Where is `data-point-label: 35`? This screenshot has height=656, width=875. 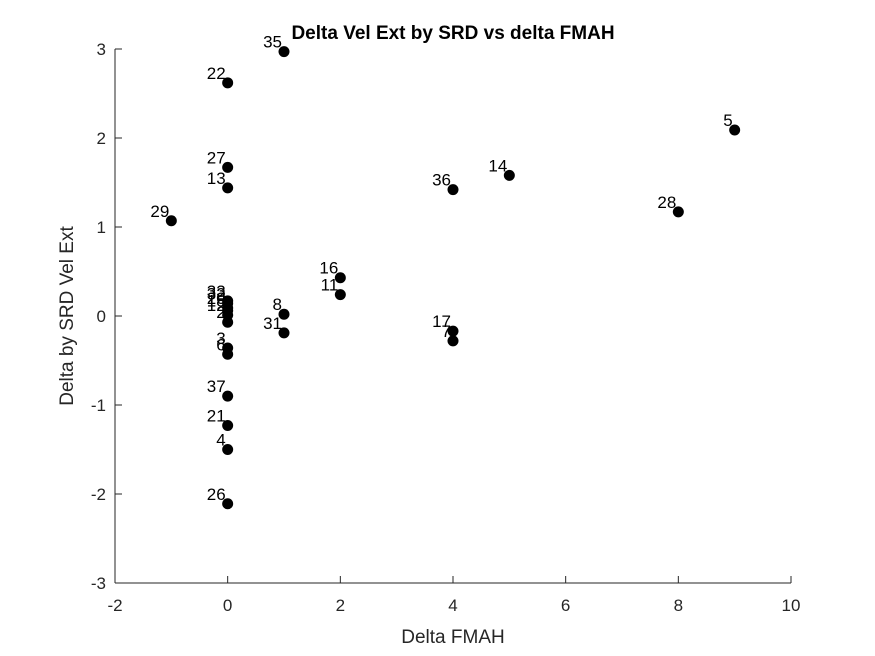
data-point-label: 35 is located at coordinates (272, 42).